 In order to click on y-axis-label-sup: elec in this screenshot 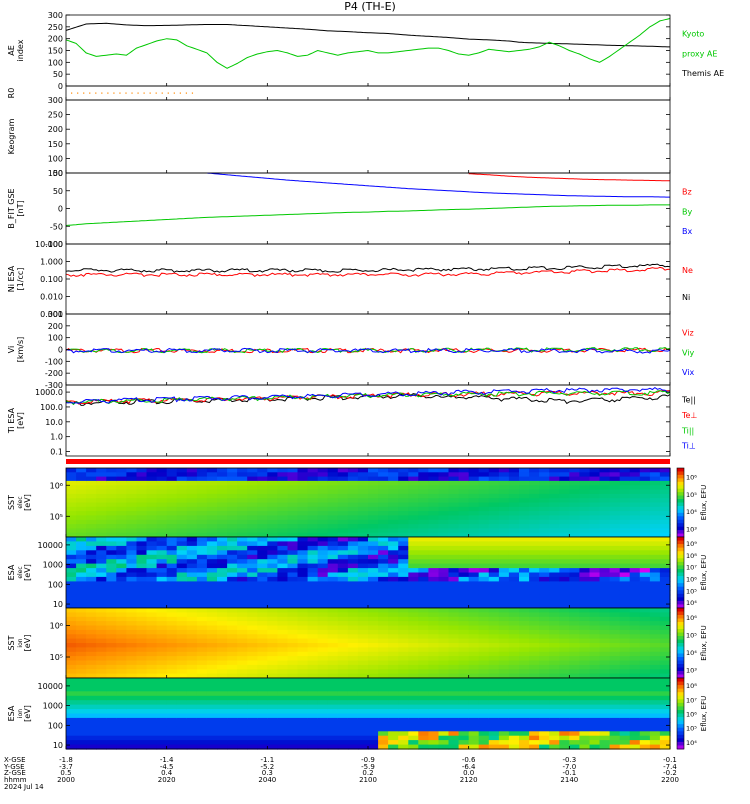, I will do `click(20, 572)`.